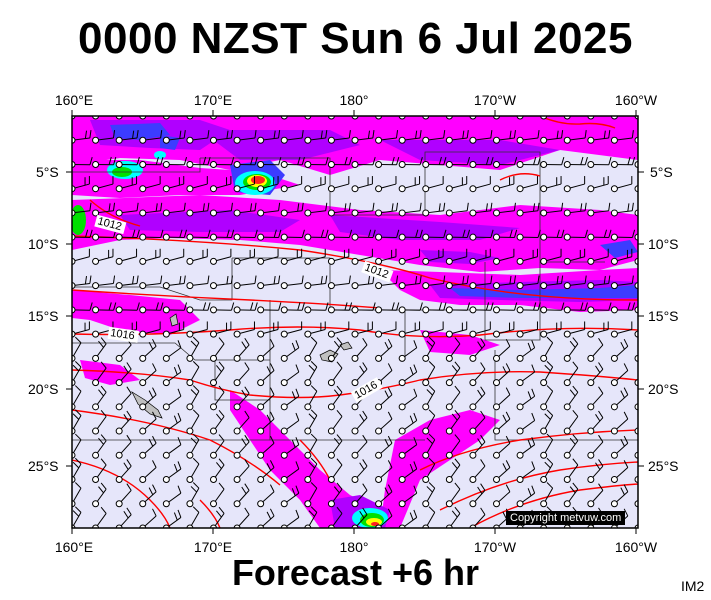 This screenshot has height=600, width=711. I want to click on lat-label-right: 20°S, so click(663, 389).